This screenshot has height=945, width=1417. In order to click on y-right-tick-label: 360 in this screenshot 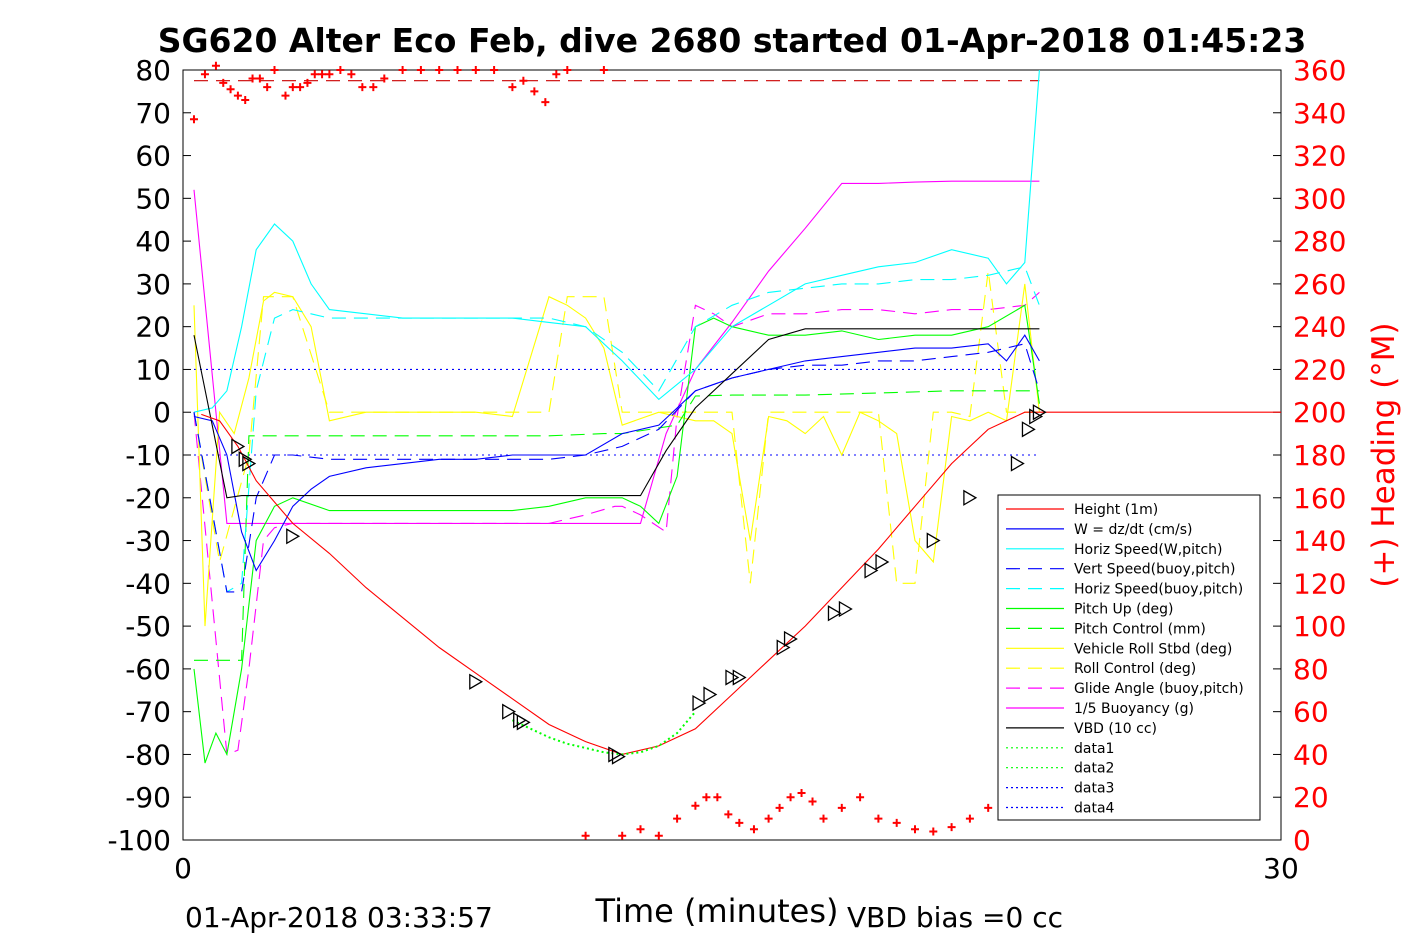, I will do `click(1319, 70)`.